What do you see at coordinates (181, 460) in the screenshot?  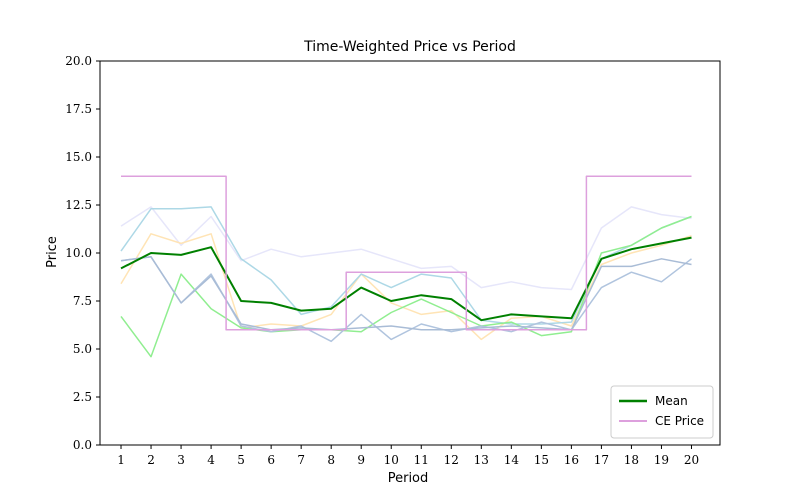 I see `x-tick-label: 3` at bounding box center [181, 460].